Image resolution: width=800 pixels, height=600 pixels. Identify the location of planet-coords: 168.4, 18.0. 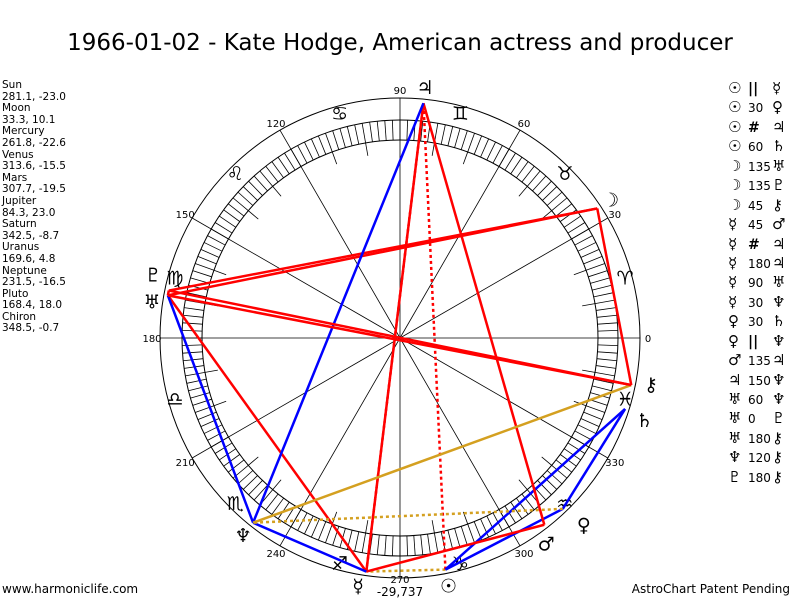
(32, 305).